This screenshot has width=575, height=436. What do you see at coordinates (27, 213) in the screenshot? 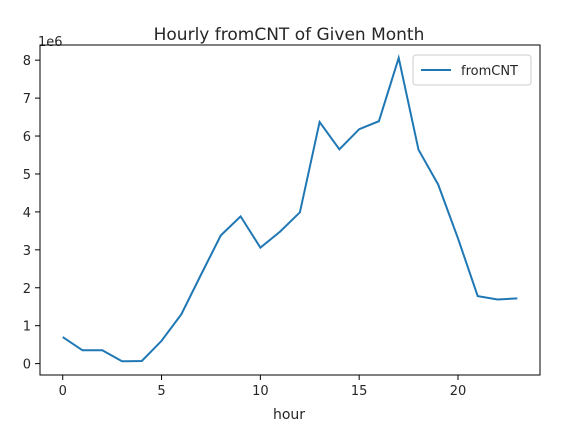
I see `y-tick-label: 4` at bounding box center [27, 213].